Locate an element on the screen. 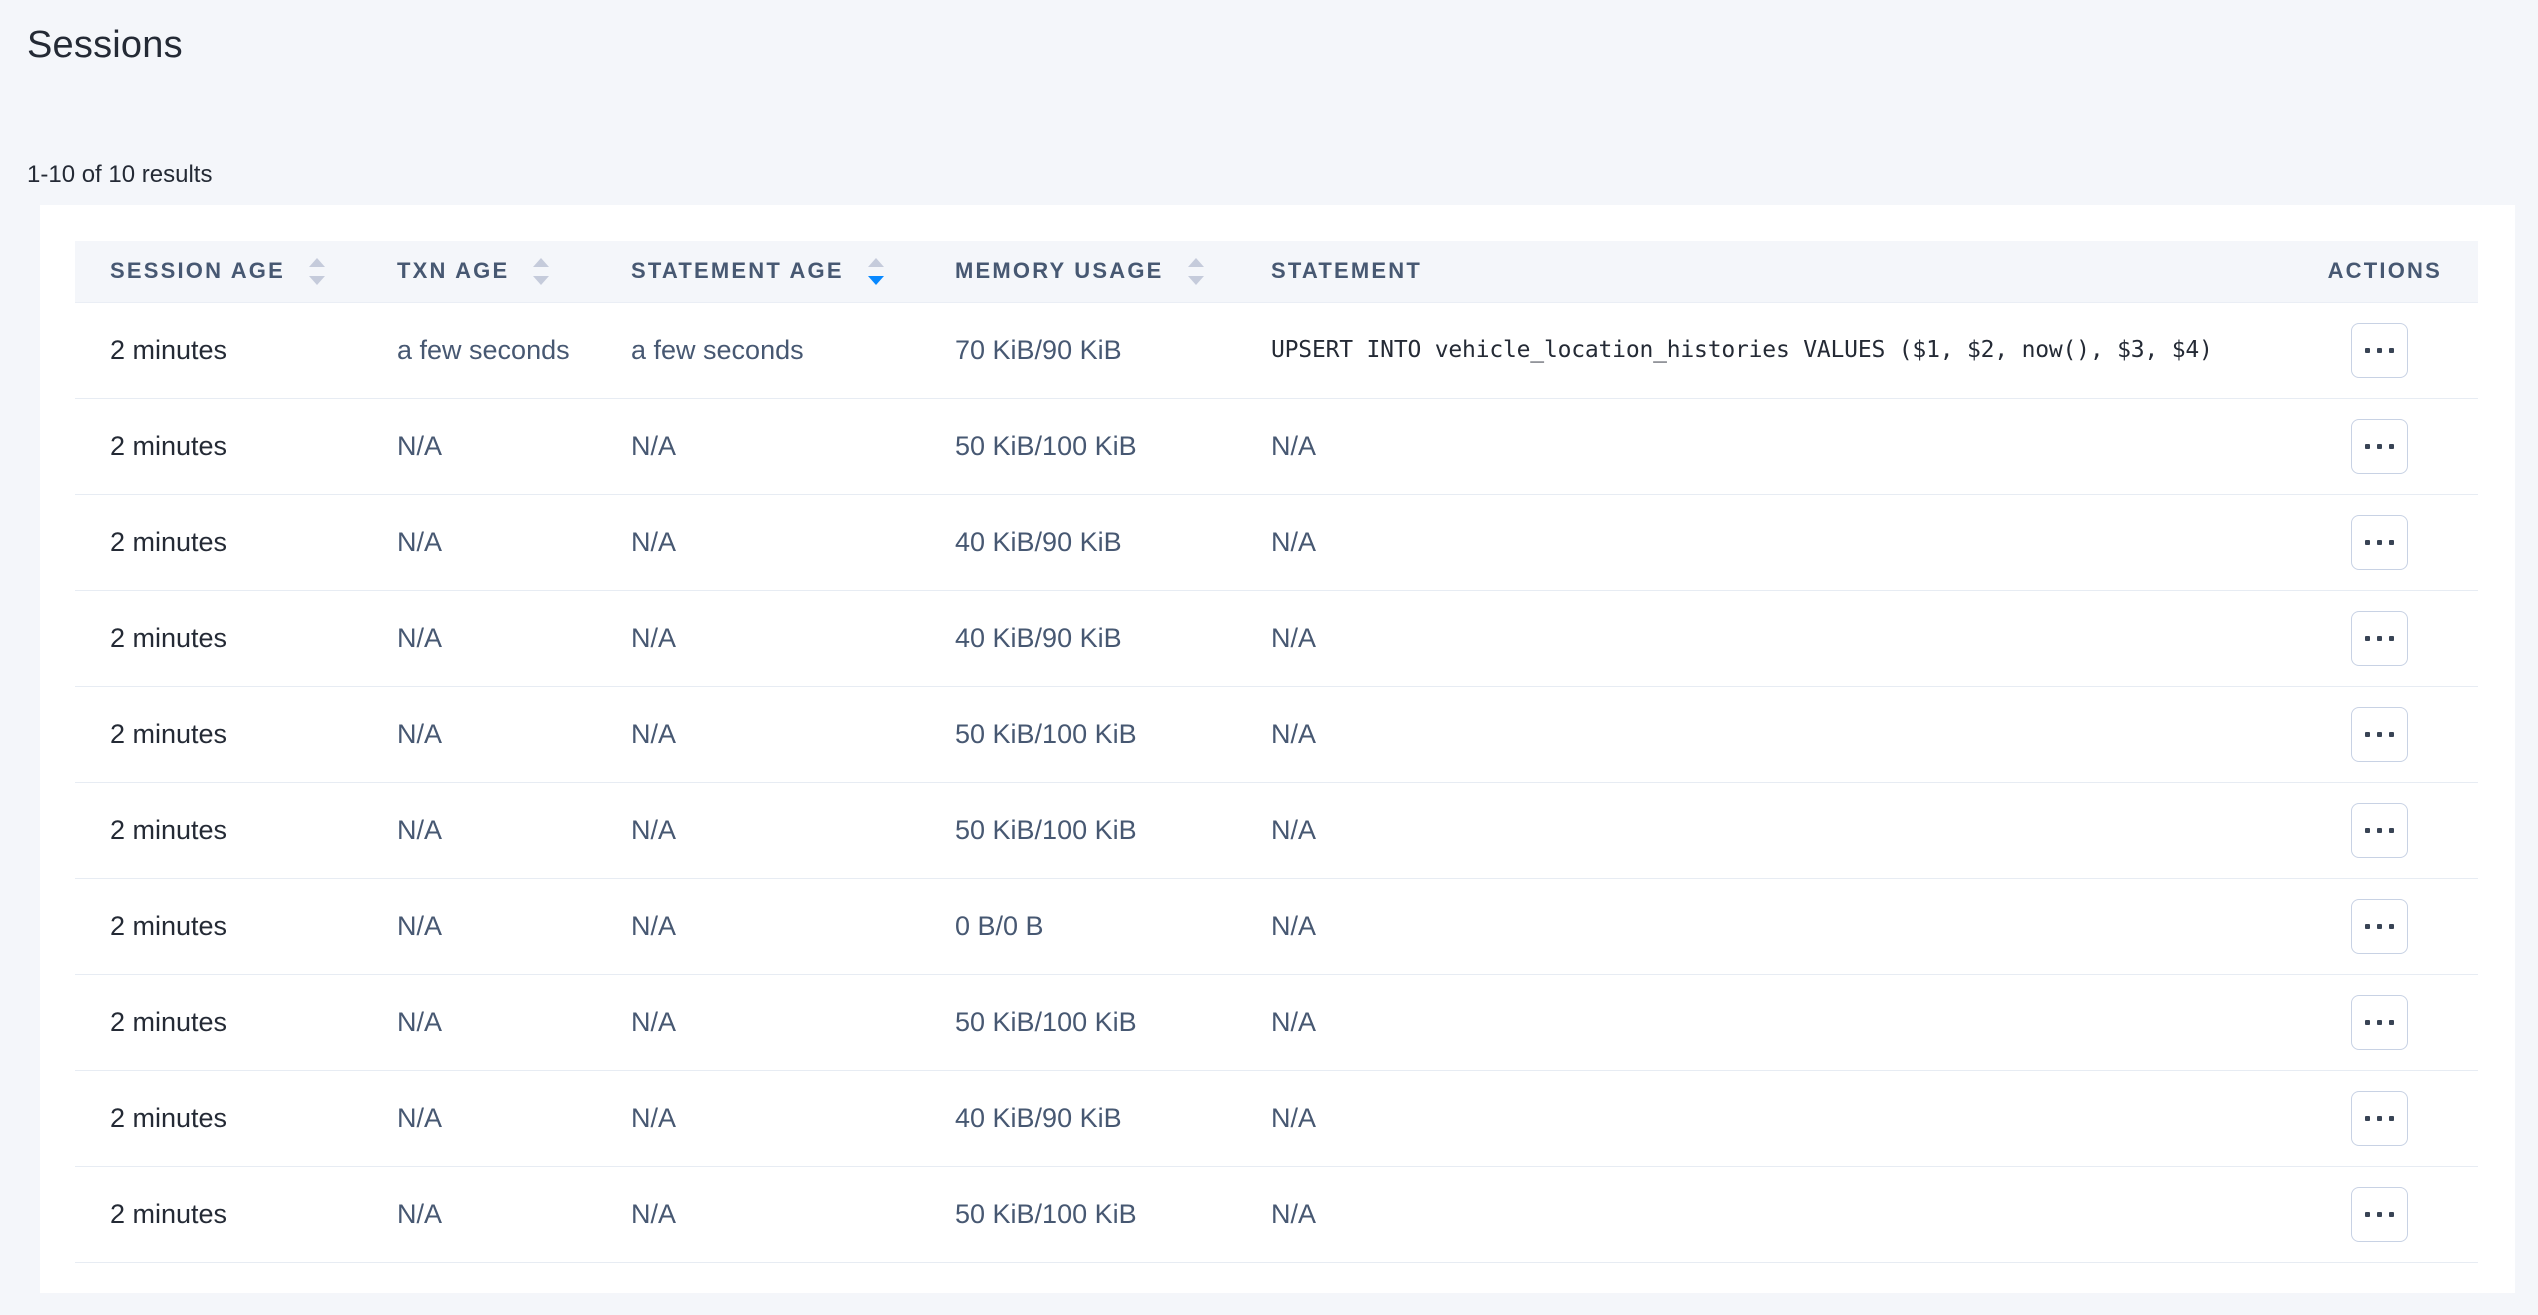 The width and height of the screenshot is (2538, 1315). column-header-session-age: SESSION AGE is located at coordinates (218, 272).